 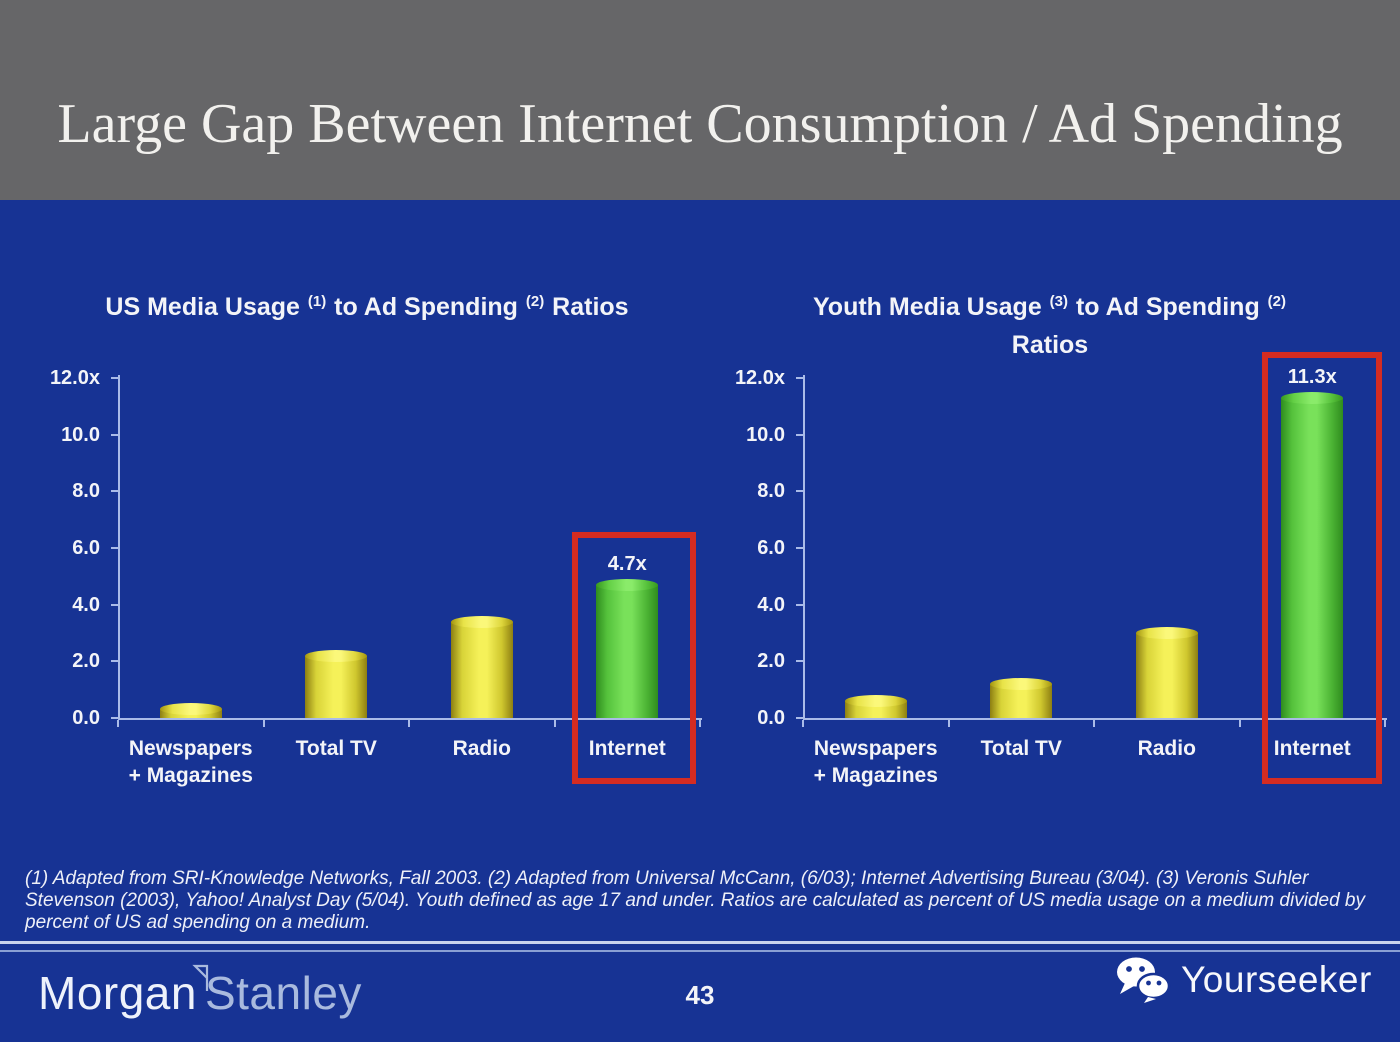 I want to click on pennant-icon, so click(x=200, y=977).